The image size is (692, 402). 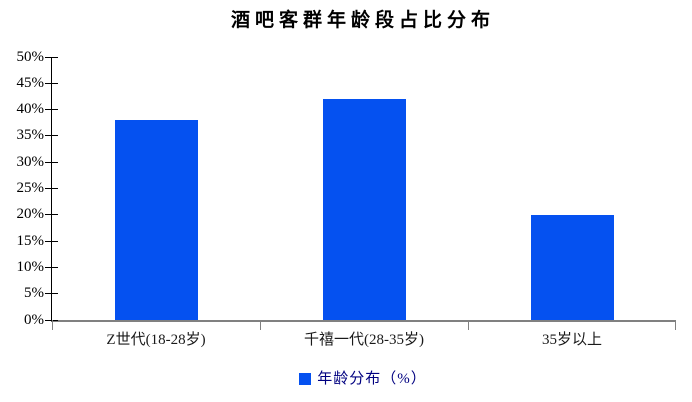 What do you see at coordinates (30, 214) in the screenshot?
I see `y-axis-tick-label: 20%` at bounding box center [30, 214].